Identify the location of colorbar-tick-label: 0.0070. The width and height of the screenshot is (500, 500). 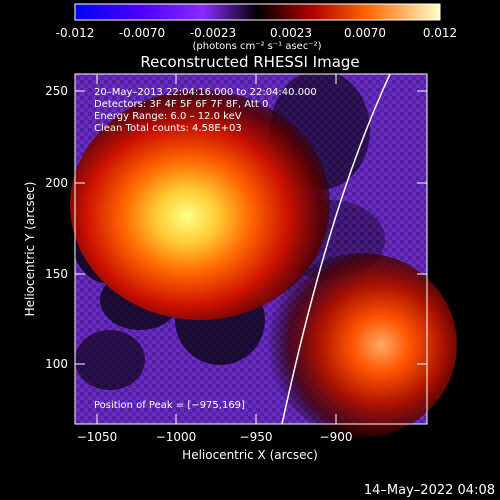
(365, 33).